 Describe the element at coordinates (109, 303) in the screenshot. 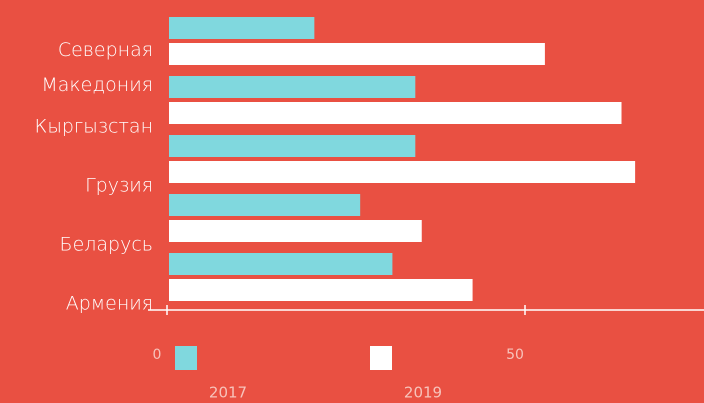

I see `category-label: Армения` at that location.